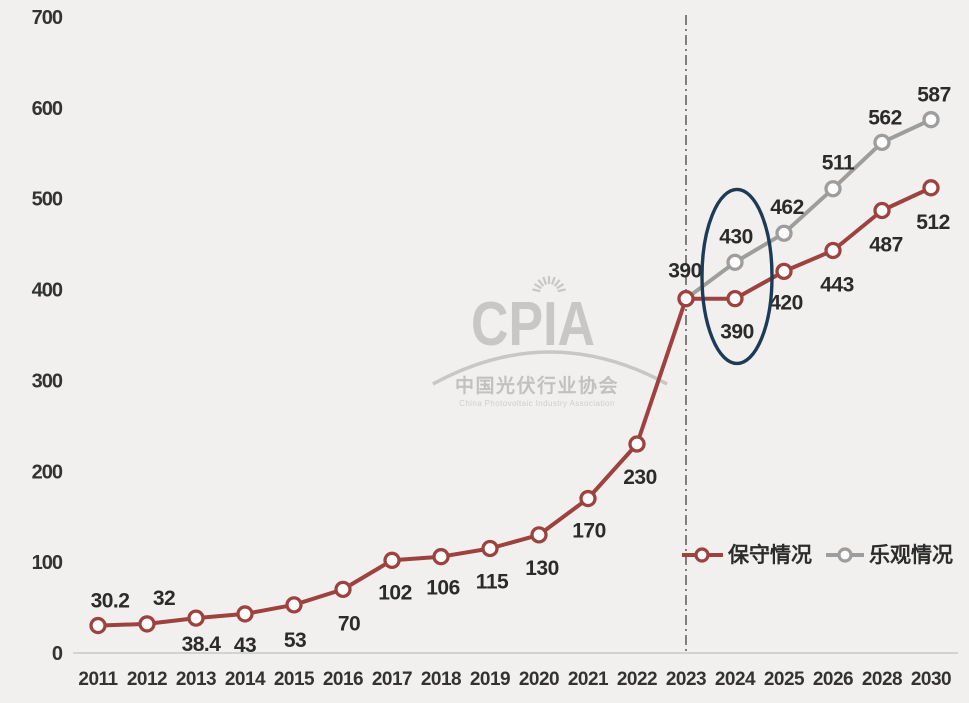 This screenshot has height=703, width=969. What do you see at coordinates (837, 285) in the screenshot?
I see `data-point-label: 443` at bounding box center [837, 285].